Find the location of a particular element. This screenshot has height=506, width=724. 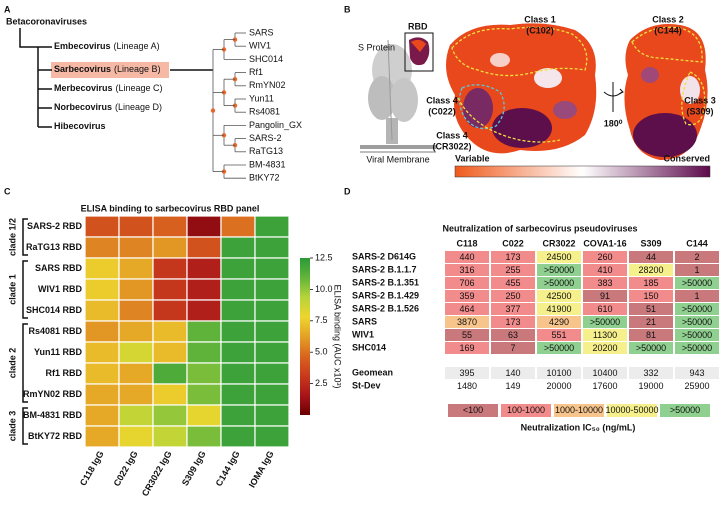

cell-value: >50000 is located at coordinates (651, 348).